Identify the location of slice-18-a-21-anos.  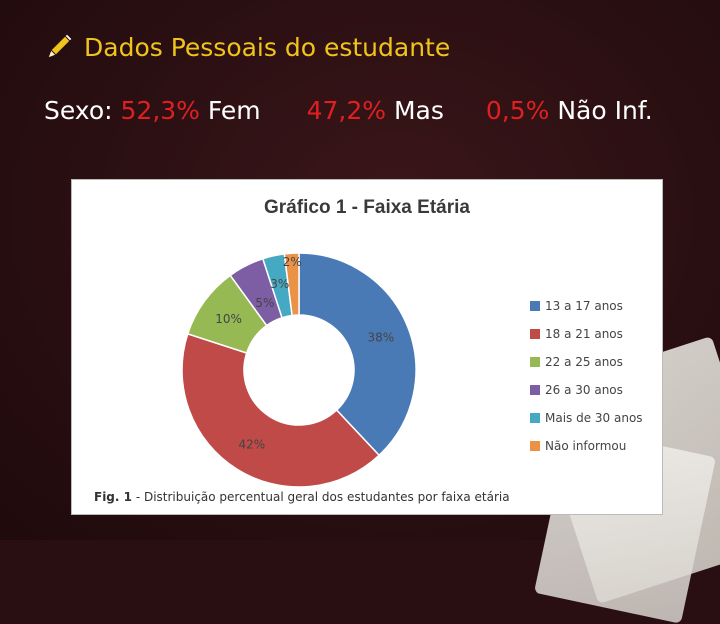
(281, 410).